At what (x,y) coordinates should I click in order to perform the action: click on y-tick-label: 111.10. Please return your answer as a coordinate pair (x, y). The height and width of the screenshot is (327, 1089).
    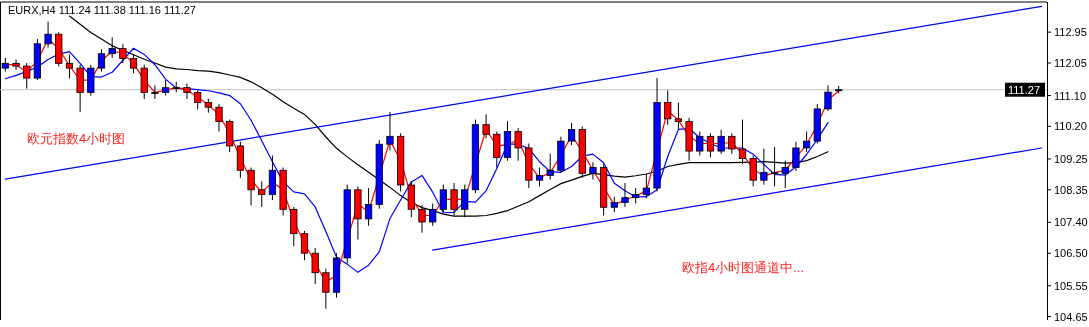
    Looking at the image, I should click on (1070, 95).